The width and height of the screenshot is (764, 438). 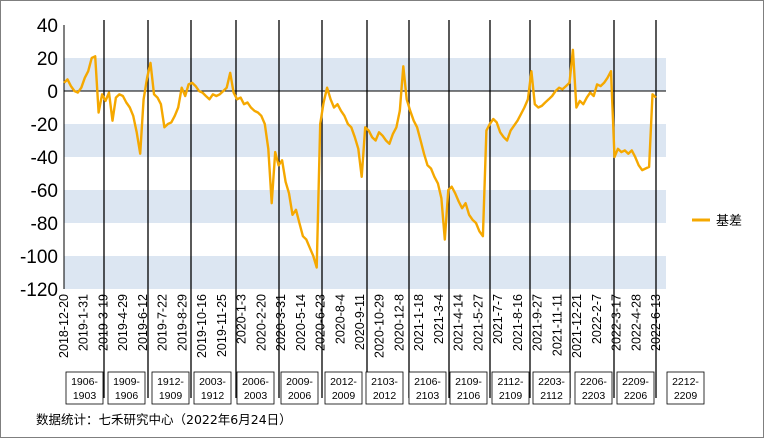 I want to click on segment-label-top: 2209-, so click(x=635, y=382).